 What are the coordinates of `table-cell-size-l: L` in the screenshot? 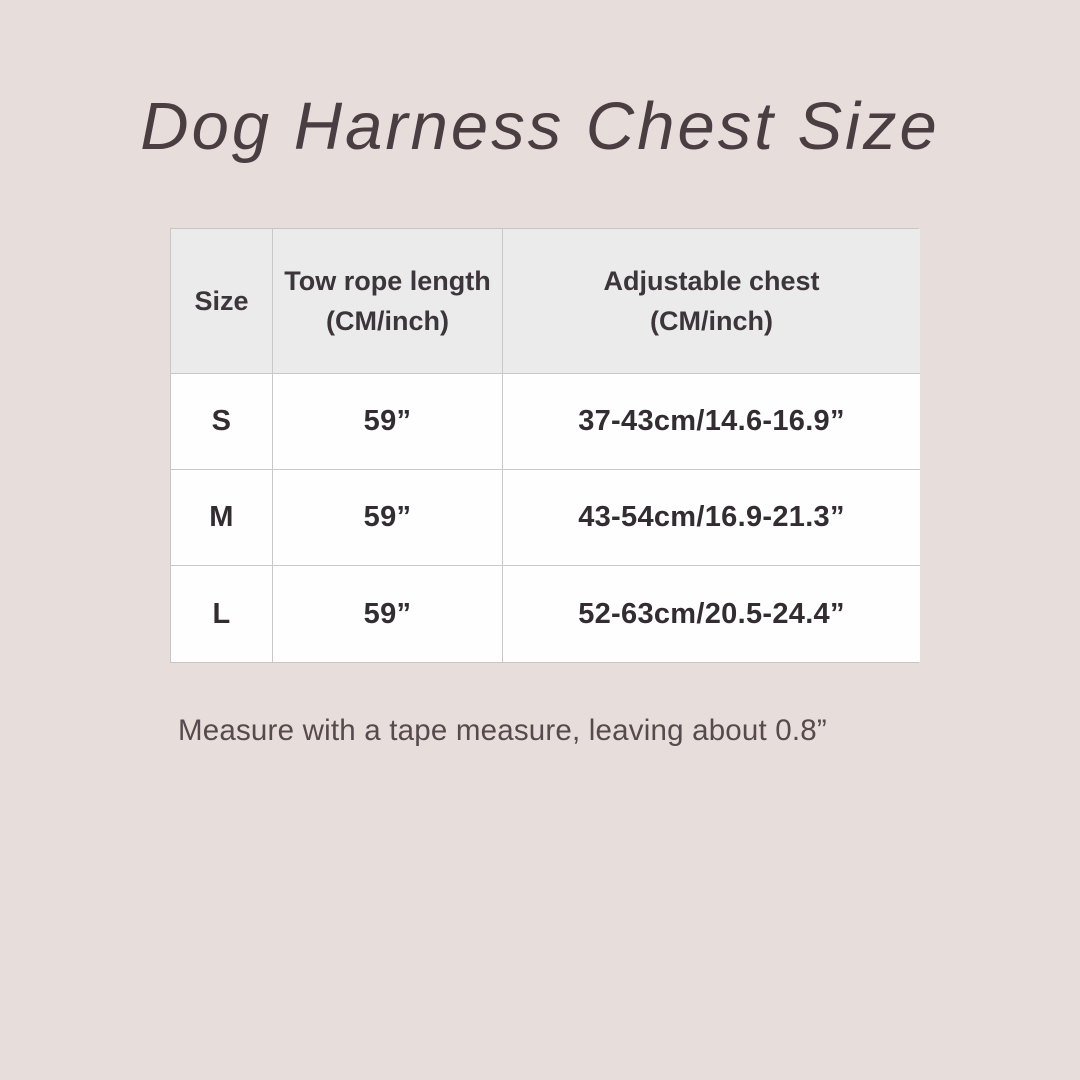 It's located at (222, 614).